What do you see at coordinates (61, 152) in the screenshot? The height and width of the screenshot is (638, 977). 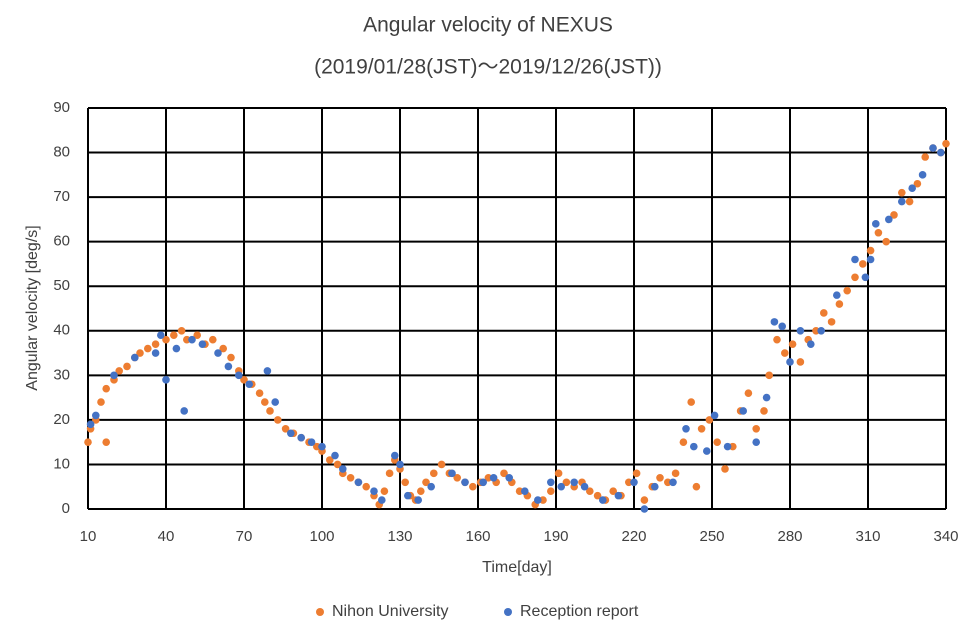 I see `y-tick-label: 80` at bounding box center [61, 152].